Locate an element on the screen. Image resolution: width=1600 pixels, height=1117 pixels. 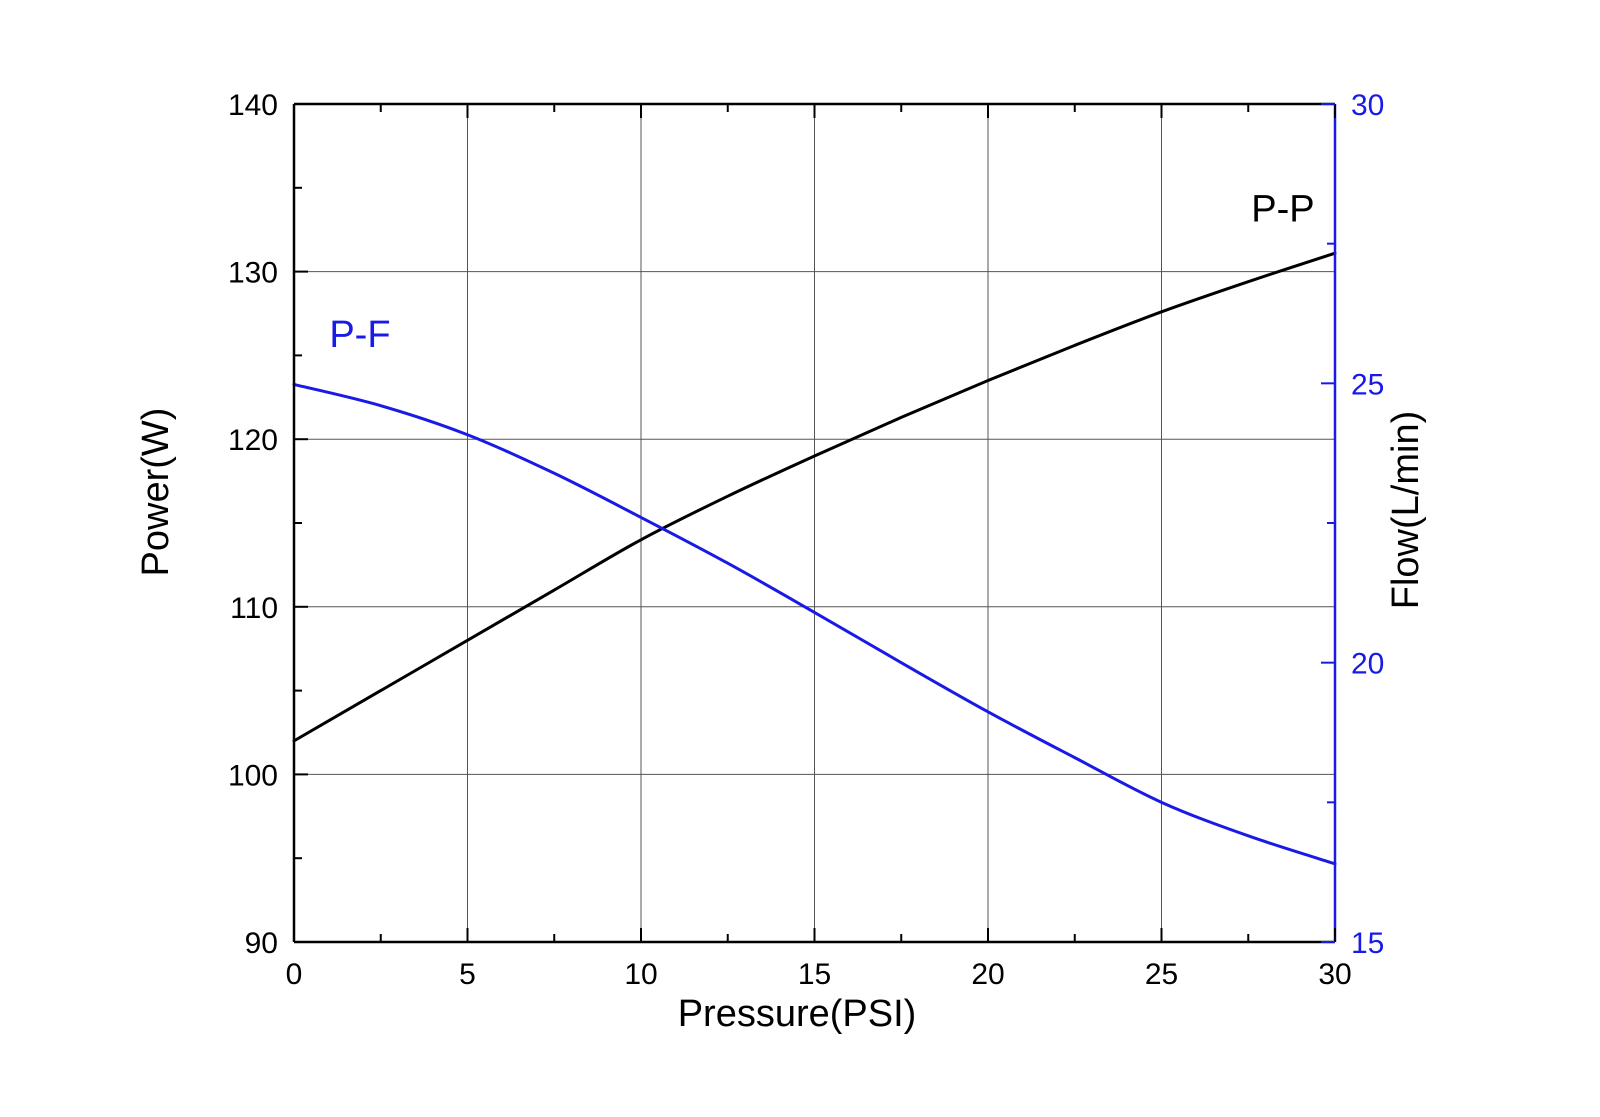
y2-tick-label-15: 15 is located at coordinates (1367, 943).